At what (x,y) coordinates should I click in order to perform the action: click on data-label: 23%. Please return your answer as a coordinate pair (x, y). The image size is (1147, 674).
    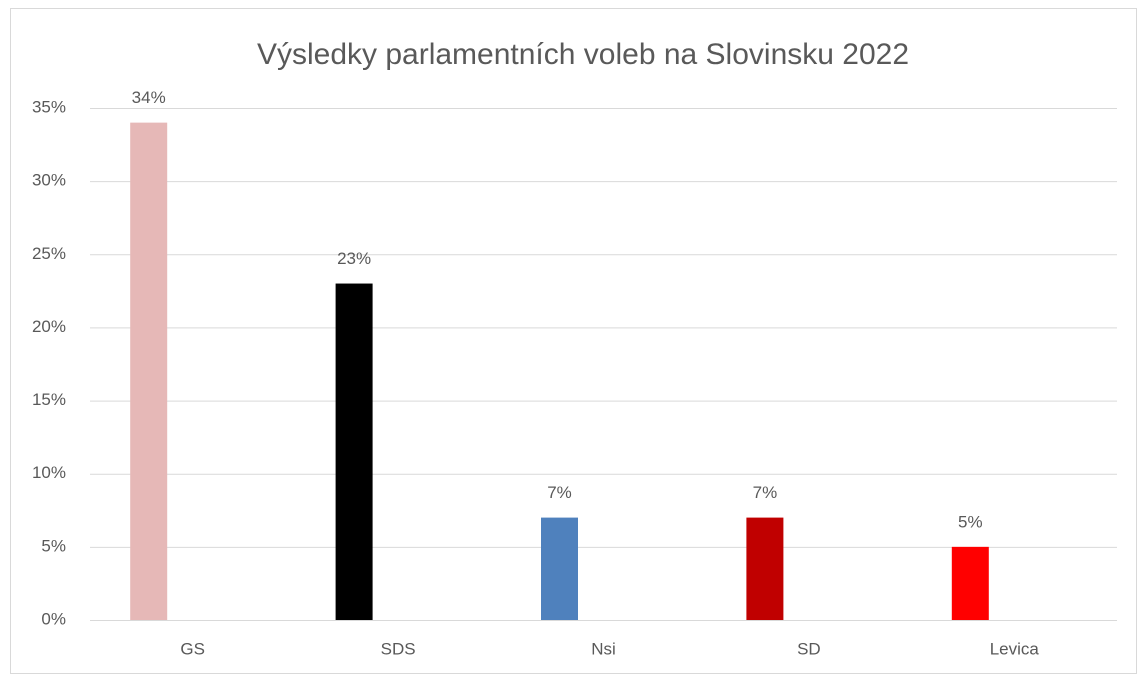
    Looking at the image, I should click on (354, 258).